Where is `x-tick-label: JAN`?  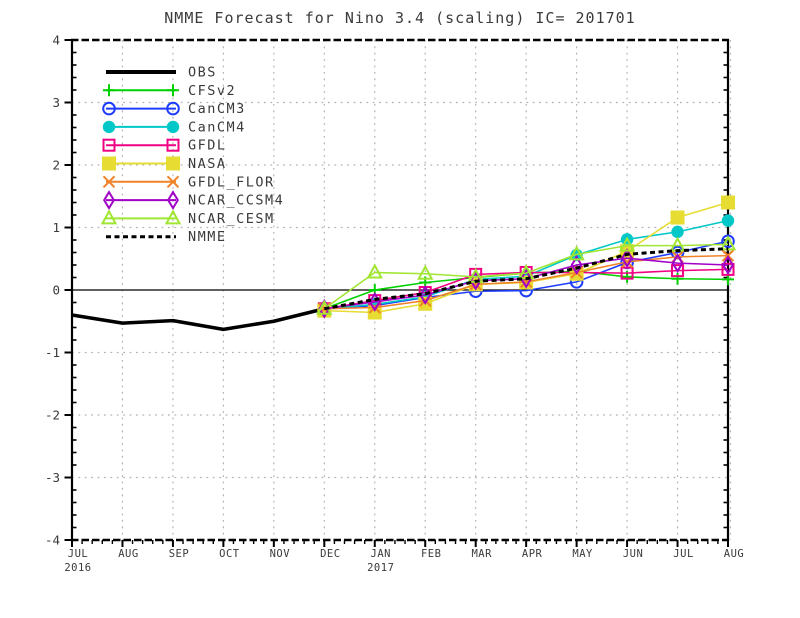
x-tick-label: JAN is located at coordinates (381, 554).